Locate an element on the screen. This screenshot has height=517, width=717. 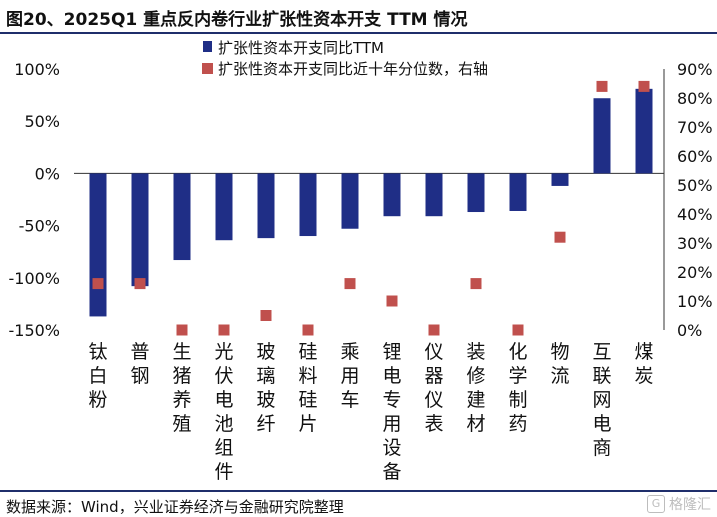
category-label: 互联网电商 is located at coordinates (601, 400).